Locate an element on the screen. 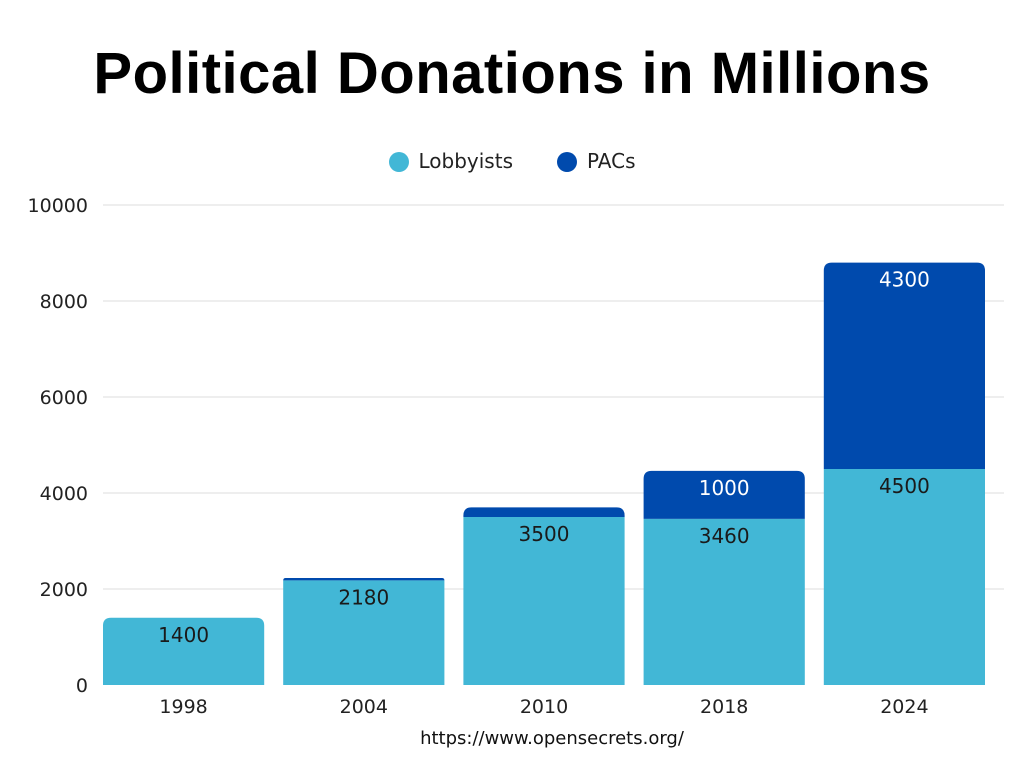 This screenshot has height=768, width=1024. y-tick-label: 4000 is located at coordinates (64, 494).